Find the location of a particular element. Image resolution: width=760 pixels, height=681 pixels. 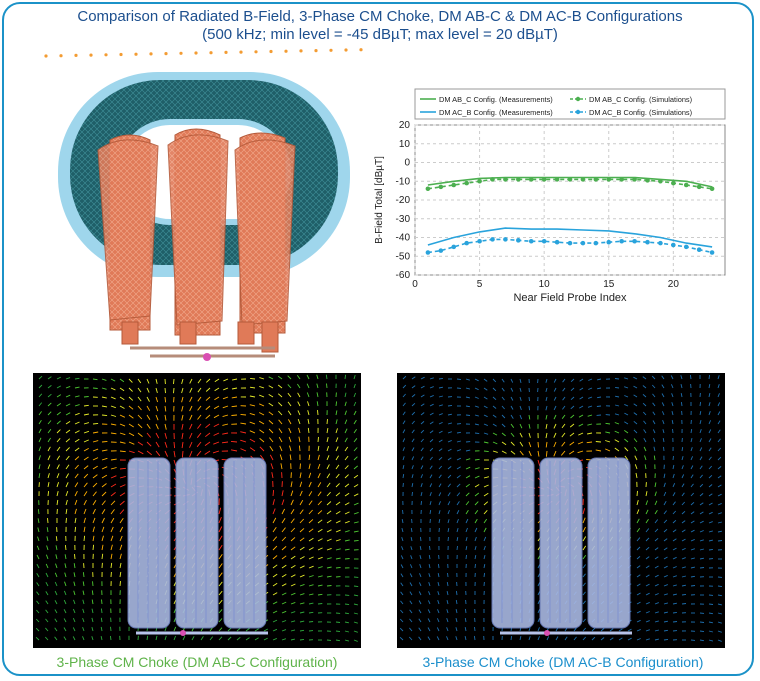

x-axis-label: Near Field Probe Index is located at coordinates (570, 298).